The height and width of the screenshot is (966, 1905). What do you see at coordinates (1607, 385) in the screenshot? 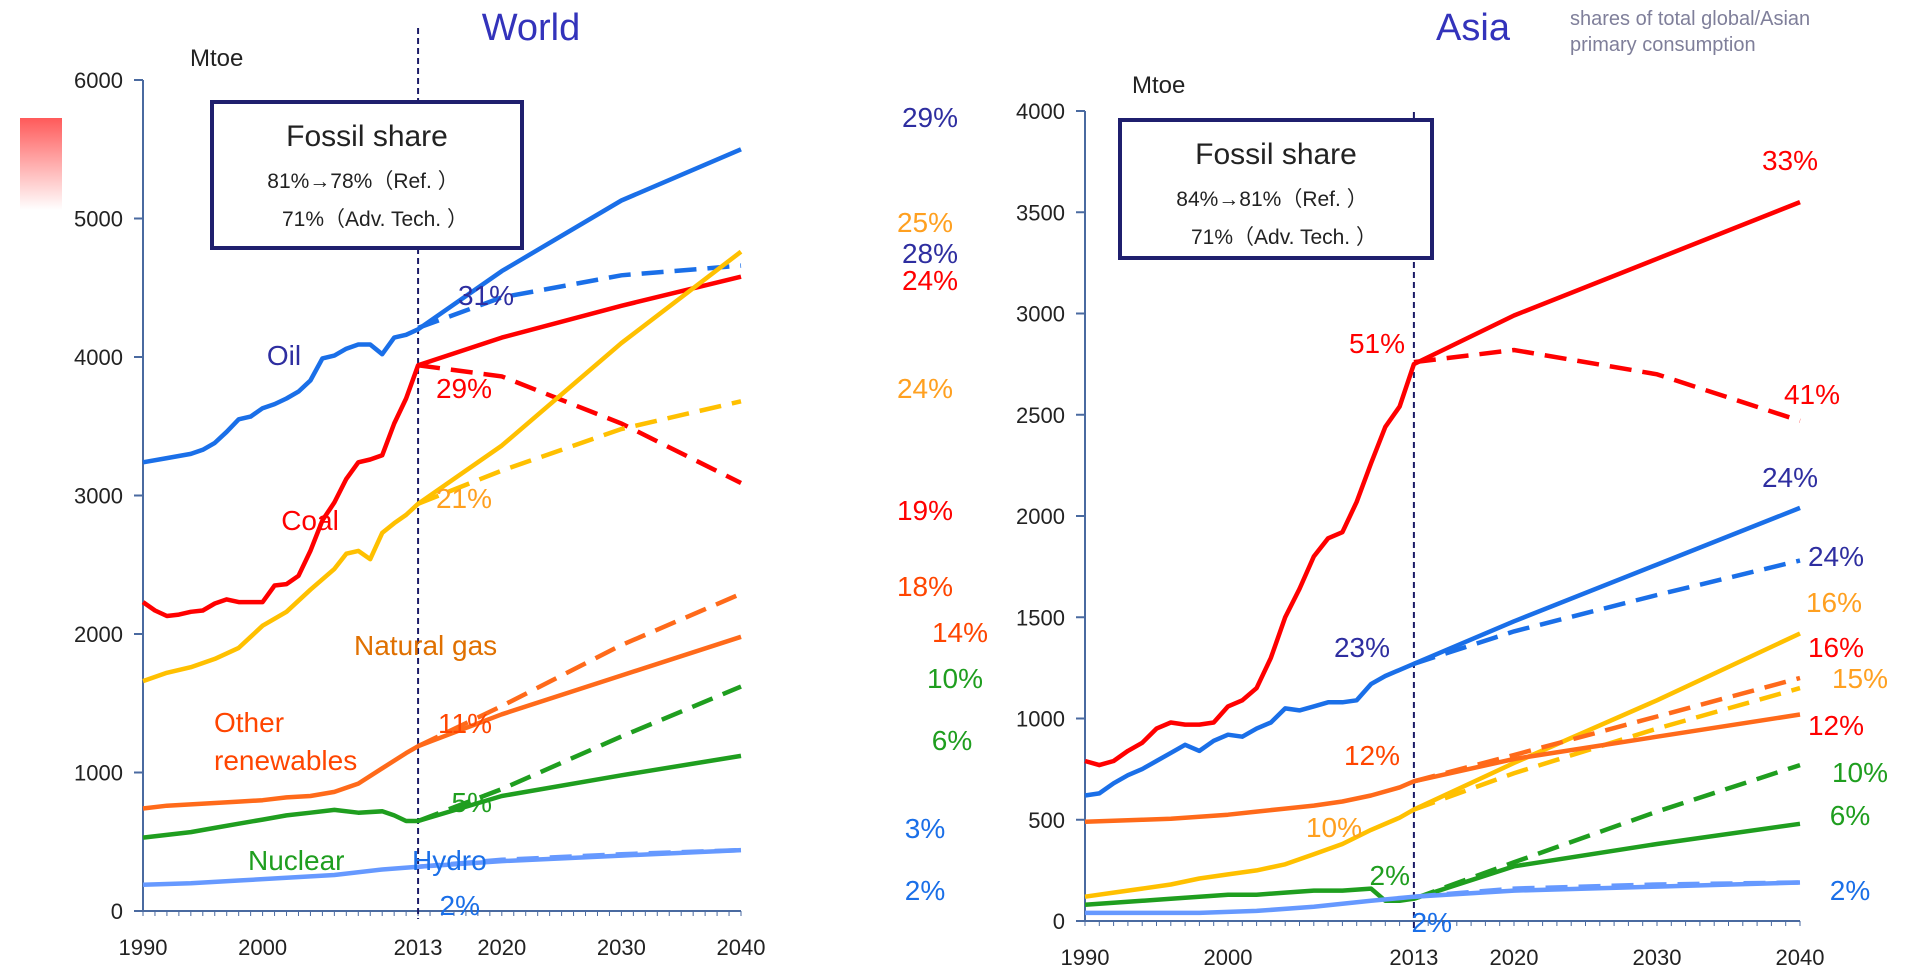
I see `line-coal-reference` at bounding box center [1607, 385].